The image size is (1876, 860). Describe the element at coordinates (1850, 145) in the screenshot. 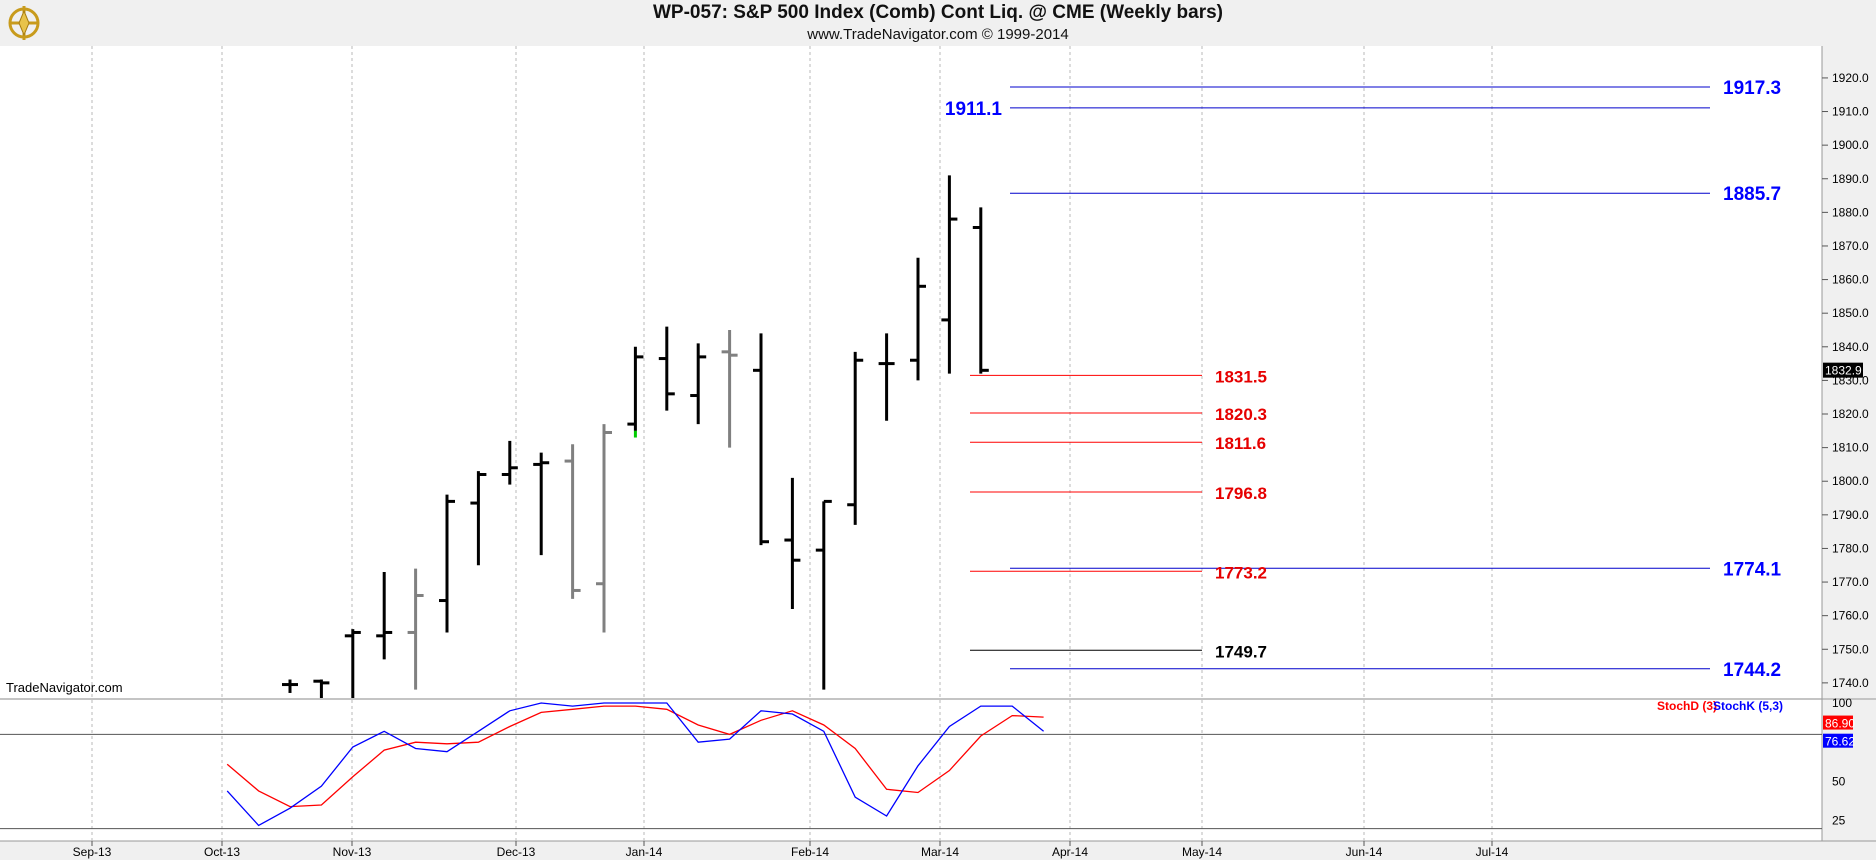

I see `y-tick-label: 1900.0` at that location.